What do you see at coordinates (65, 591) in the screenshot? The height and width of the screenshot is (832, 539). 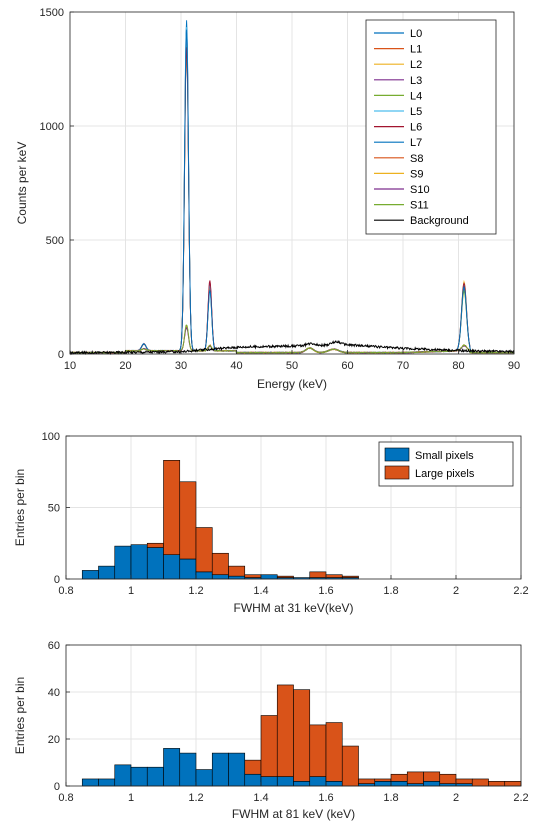 I see `x-tick-label: 0.8` at bounding box center [65, 591].